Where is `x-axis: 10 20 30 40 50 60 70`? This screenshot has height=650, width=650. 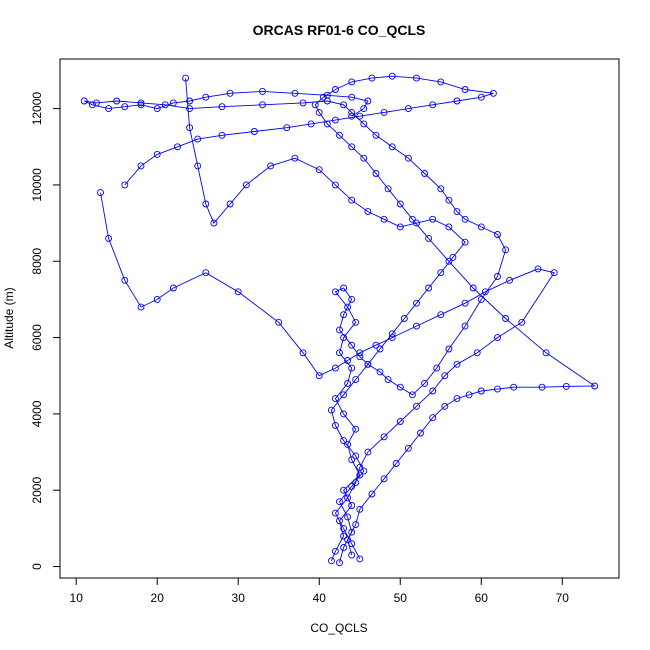
x-axis: 10 20 30 40 50 60 70 is located at coordinates (320, 591).